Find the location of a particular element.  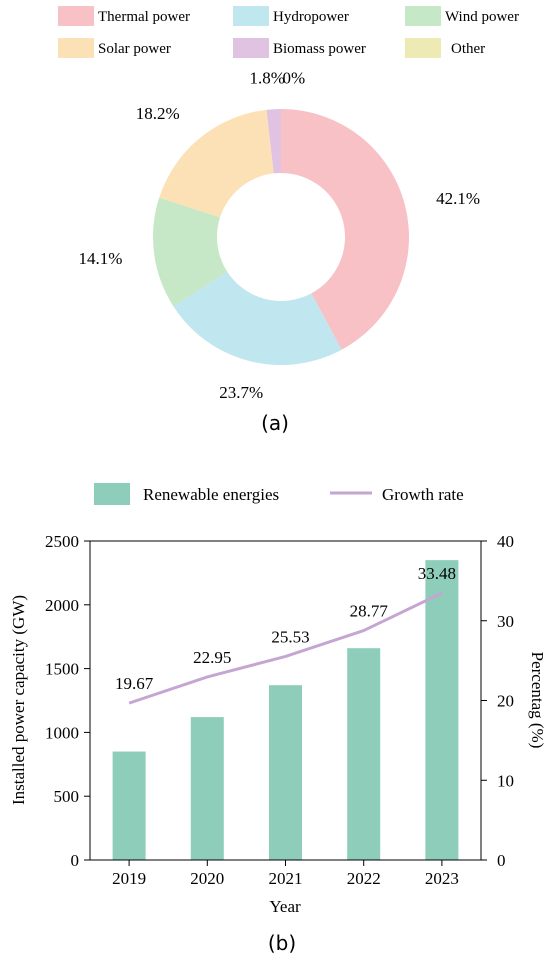

legend-label: Solar power is located at coordinates (134, 49).